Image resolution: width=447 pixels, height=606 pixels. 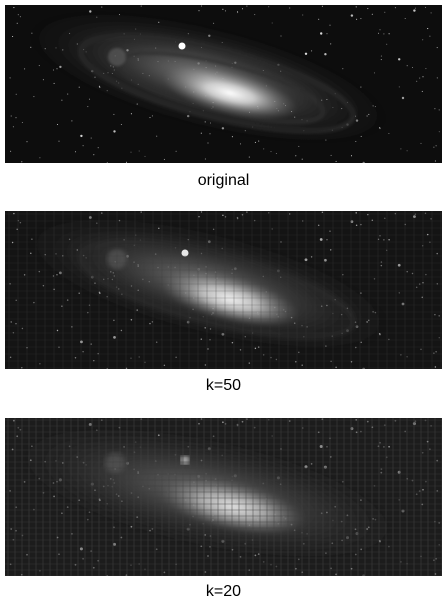 What do you see at coordinates (223, 180) in the screenshot?
I see `caption-original: original` at bounding box center [223, 180].